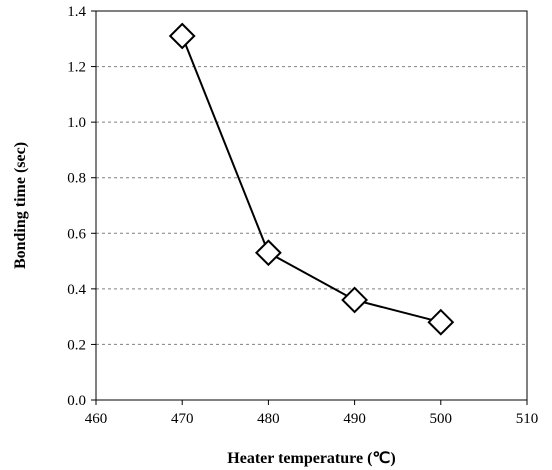  What do you see at coordinates (81, 206) in the screenshot?
I see `y-axis-ticks: 0.0 0.2 0.4 0.6 0.8 1.0 1.2 1.4` at bounding box center [81, 206].